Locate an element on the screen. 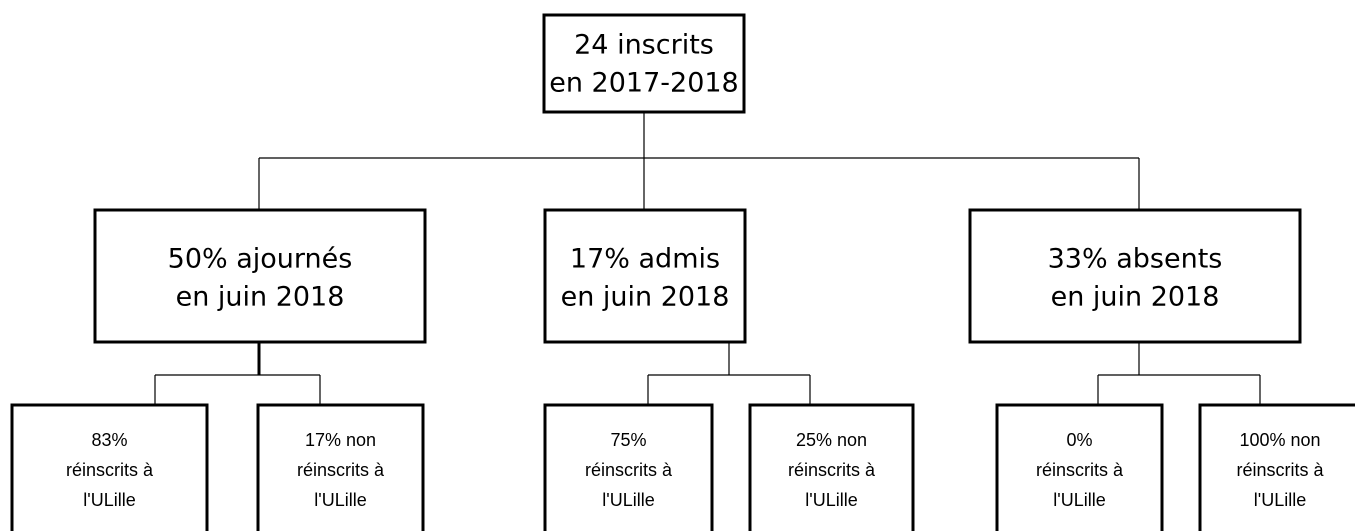 The width and height of the screenshot is (1355, 531). node: 25% non réinscrits à l'ULille is located at coordinates (831, 467).